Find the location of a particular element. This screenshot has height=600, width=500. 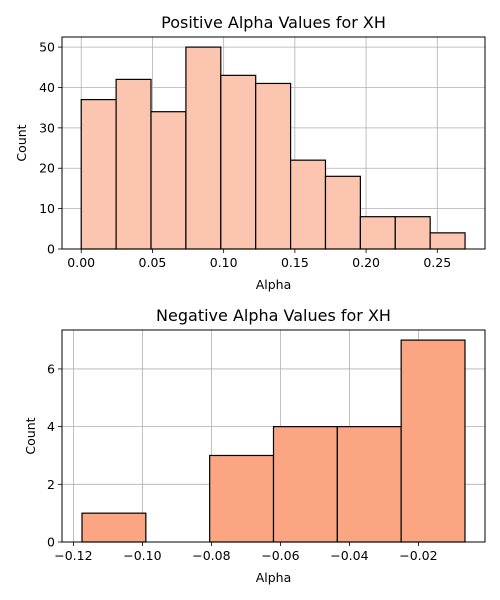

chart-title: Positive Alpha Values for XH is located at coordinates (273, 22).